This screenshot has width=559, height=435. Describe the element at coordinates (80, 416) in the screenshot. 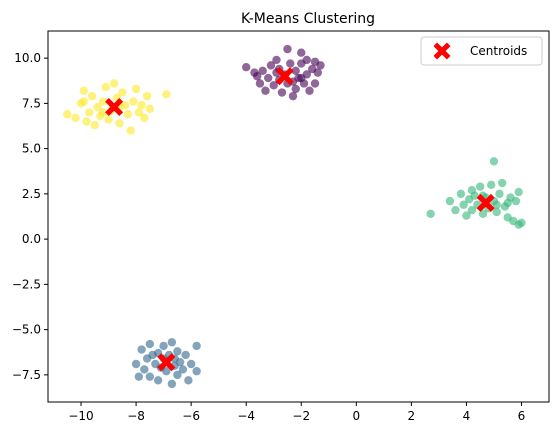

I see `x-tick-label: −10` at that location.